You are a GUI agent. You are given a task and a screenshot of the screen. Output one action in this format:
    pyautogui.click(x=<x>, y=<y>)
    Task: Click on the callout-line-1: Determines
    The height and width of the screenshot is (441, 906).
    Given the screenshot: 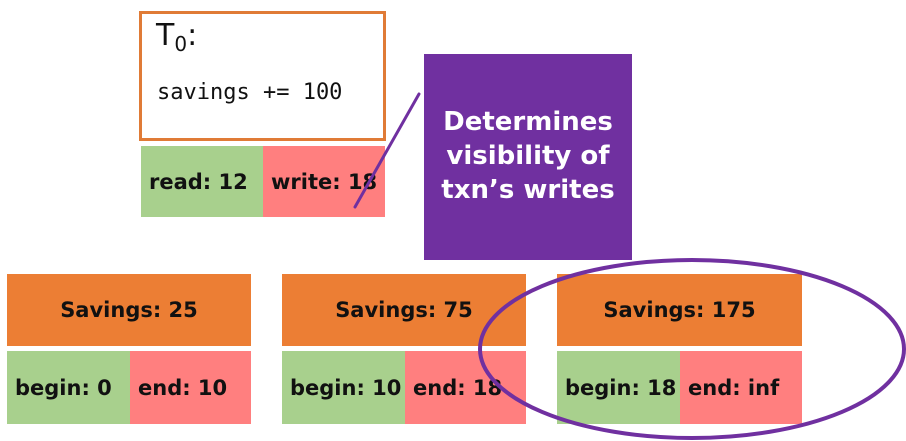 What is the action you would take?
    pyautogui.click(x=528, y=122)
    